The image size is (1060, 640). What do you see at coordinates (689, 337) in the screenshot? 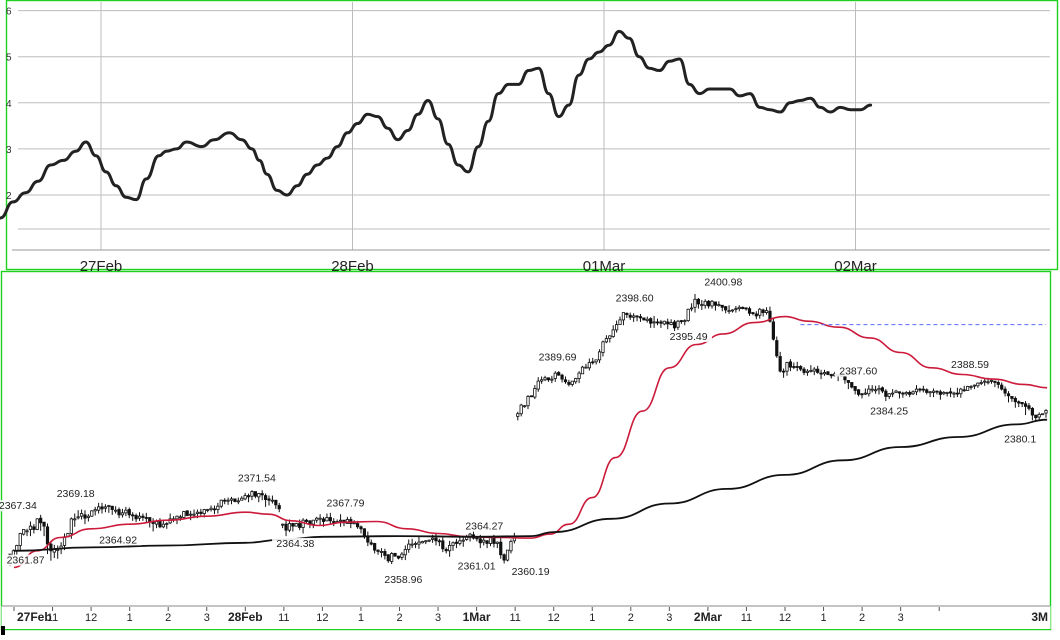
I see `price-label: 2395.49` at bounding box center [689, 337].